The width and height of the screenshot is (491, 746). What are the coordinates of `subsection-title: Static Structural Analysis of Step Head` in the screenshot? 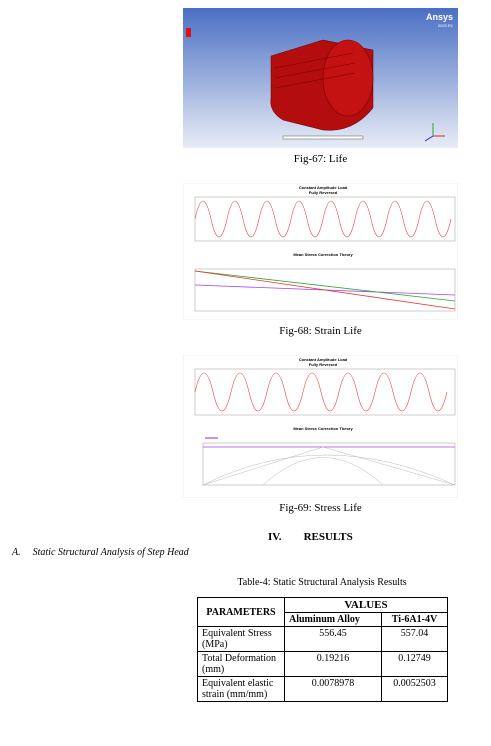 It's located at (110, 552).